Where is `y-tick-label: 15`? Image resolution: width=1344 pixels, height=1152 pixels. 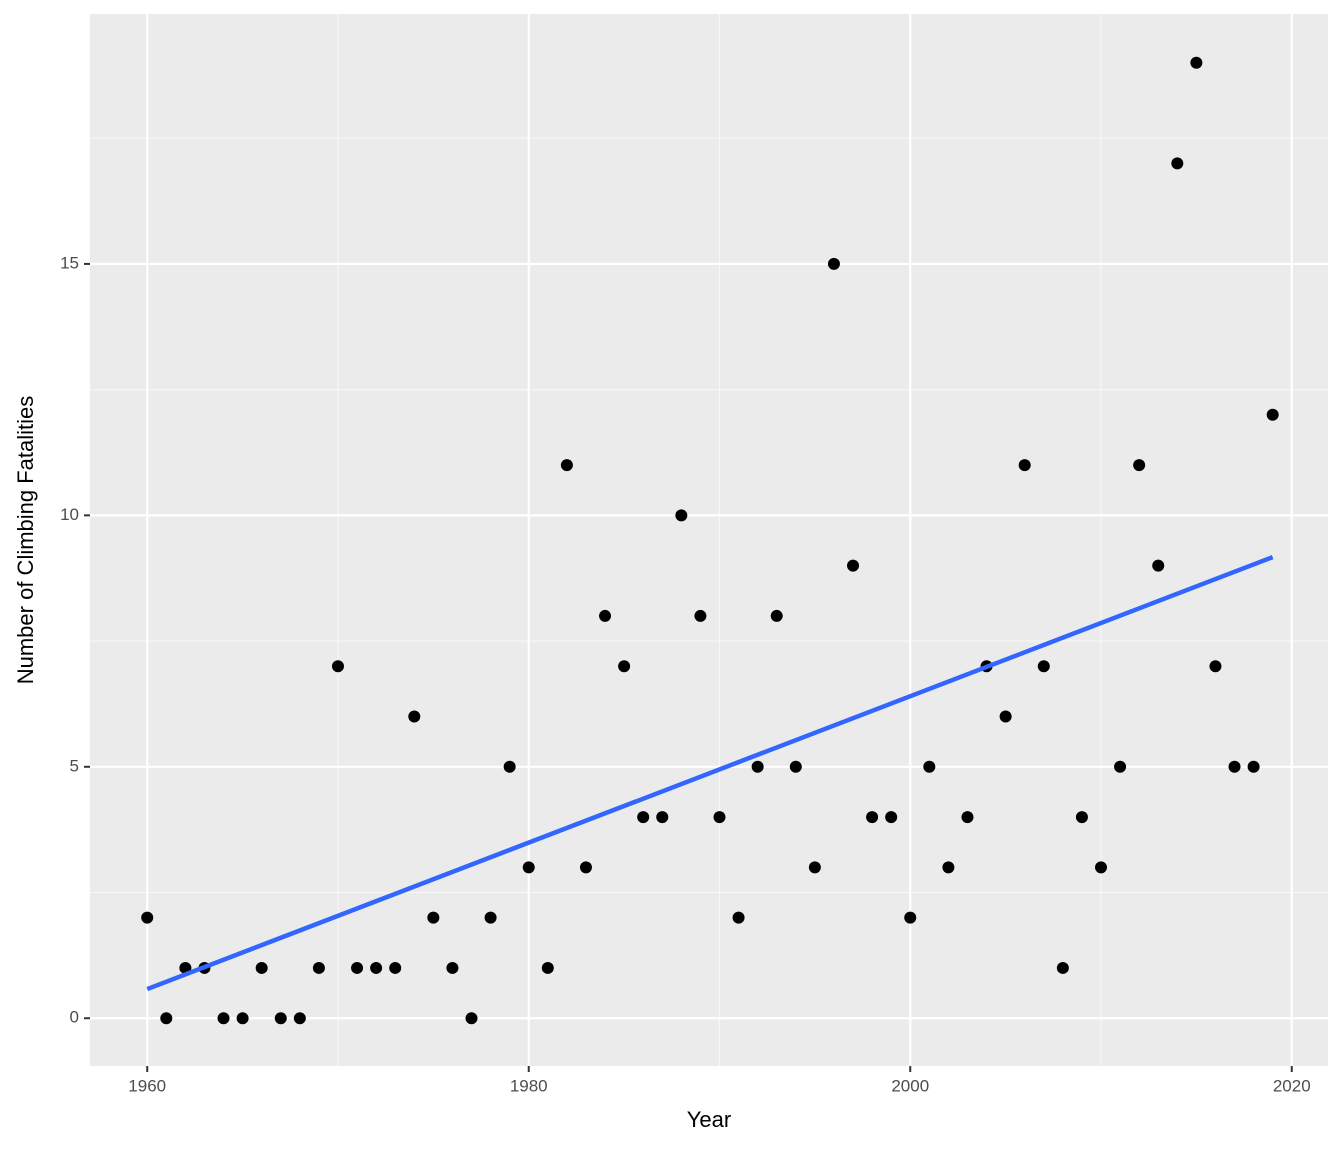 y-tick-label: 15 is located at coordinates (69, 262).